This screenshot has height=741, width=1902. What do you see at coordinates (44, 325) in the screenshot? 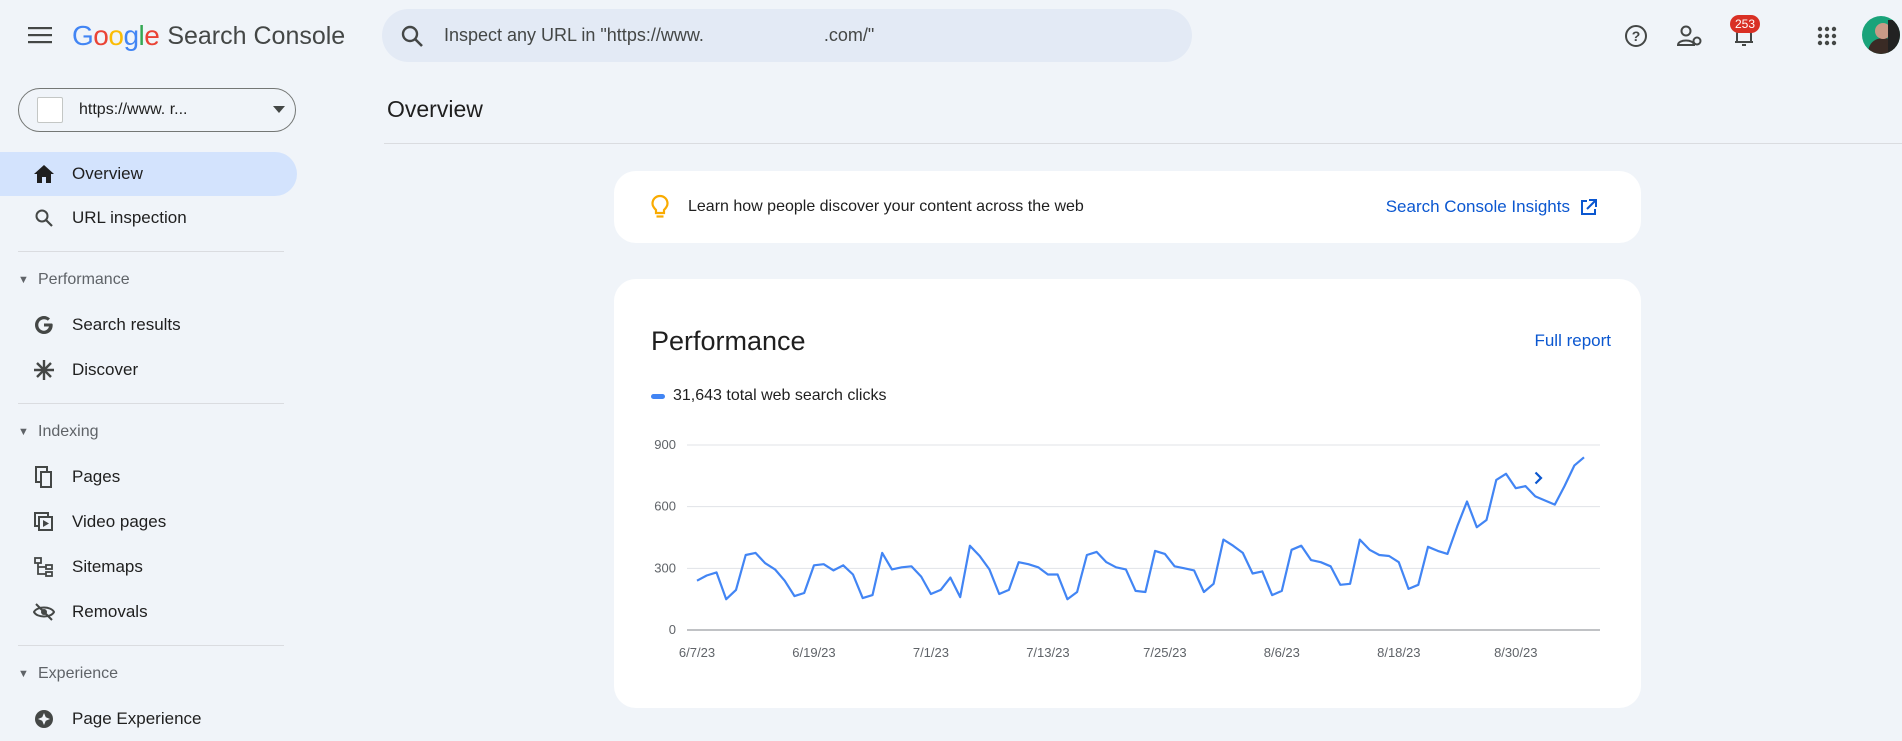
I see `google-g-icon` at bounding box center [44, 325].